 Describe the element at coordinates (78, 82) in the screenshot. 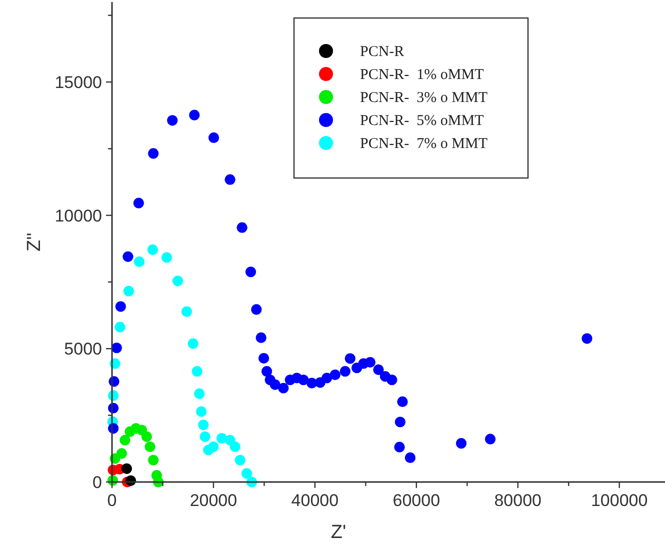

I see `y-tick-label: 15000` at that location.